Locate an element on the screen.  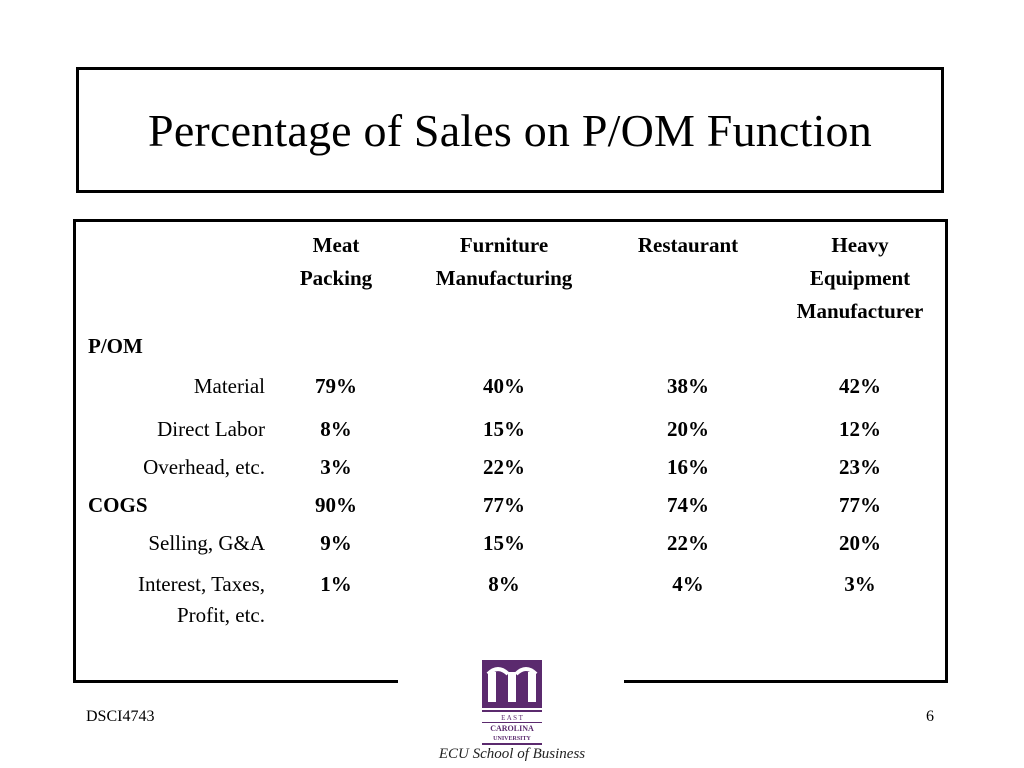
logo-text-university: UNIVERSITY is located at coordinates (512, 739).